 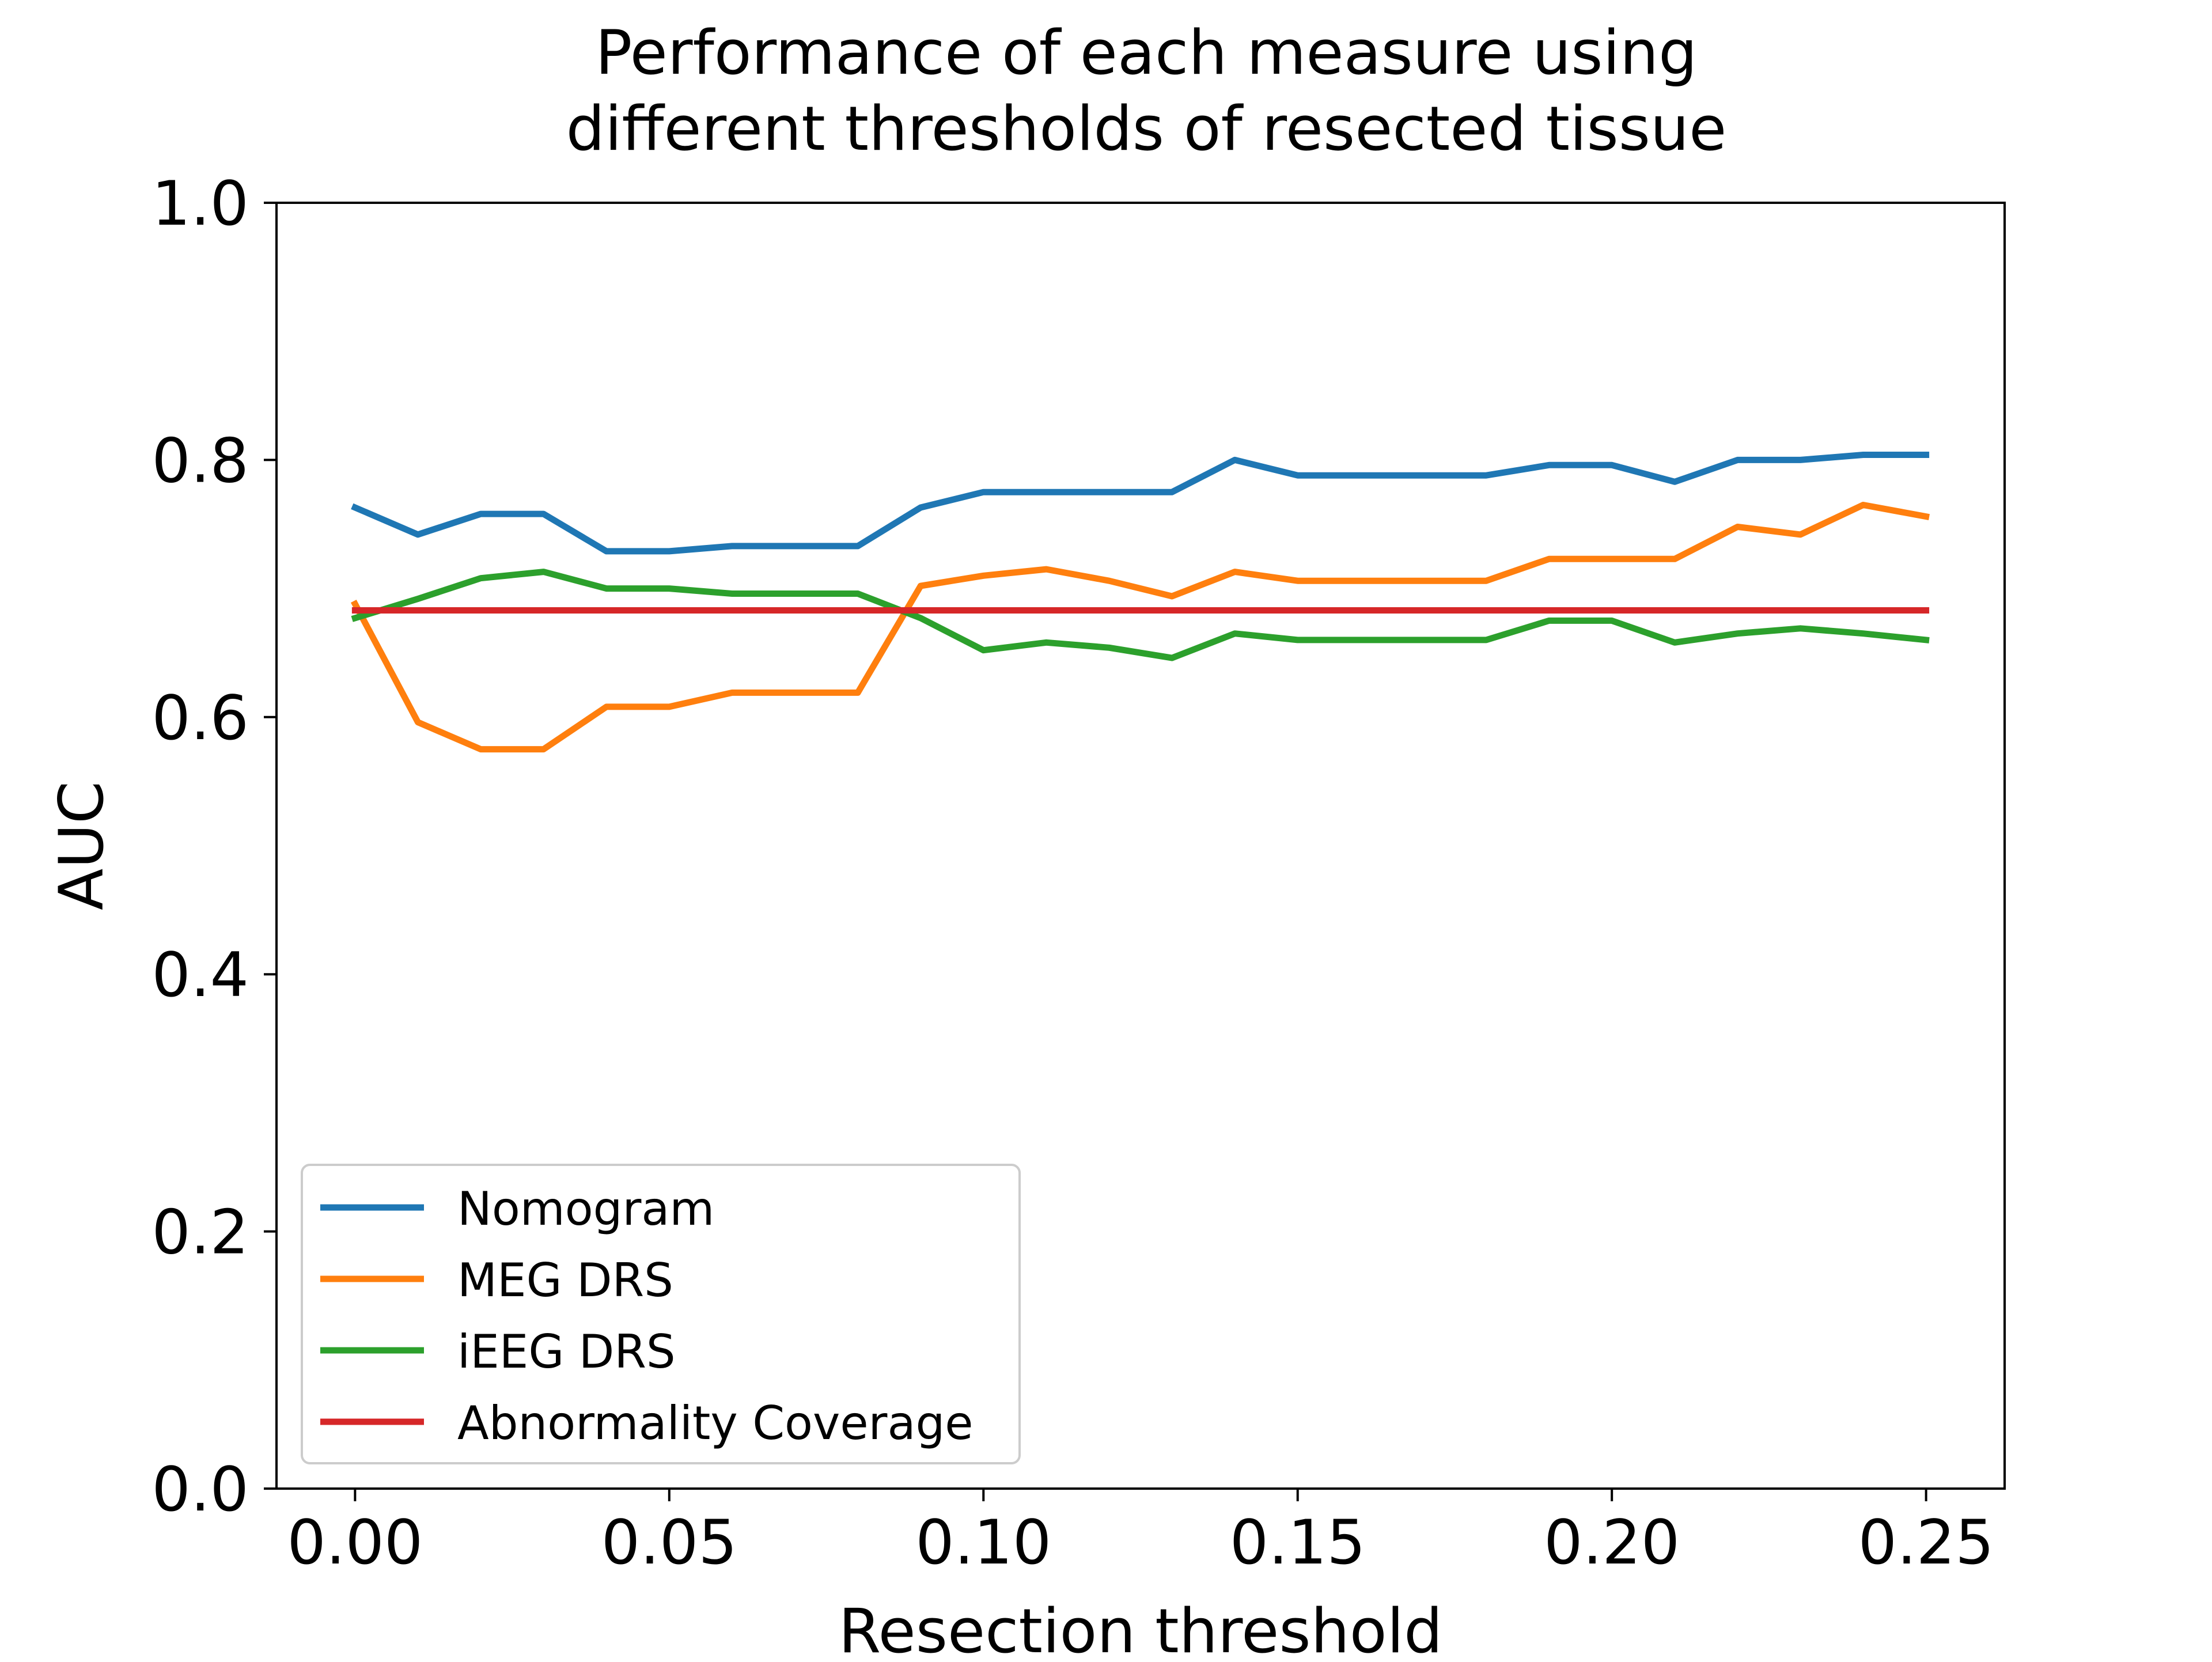 I want to click on x-tick-label: 0.10, so click(x=983, y=1543).